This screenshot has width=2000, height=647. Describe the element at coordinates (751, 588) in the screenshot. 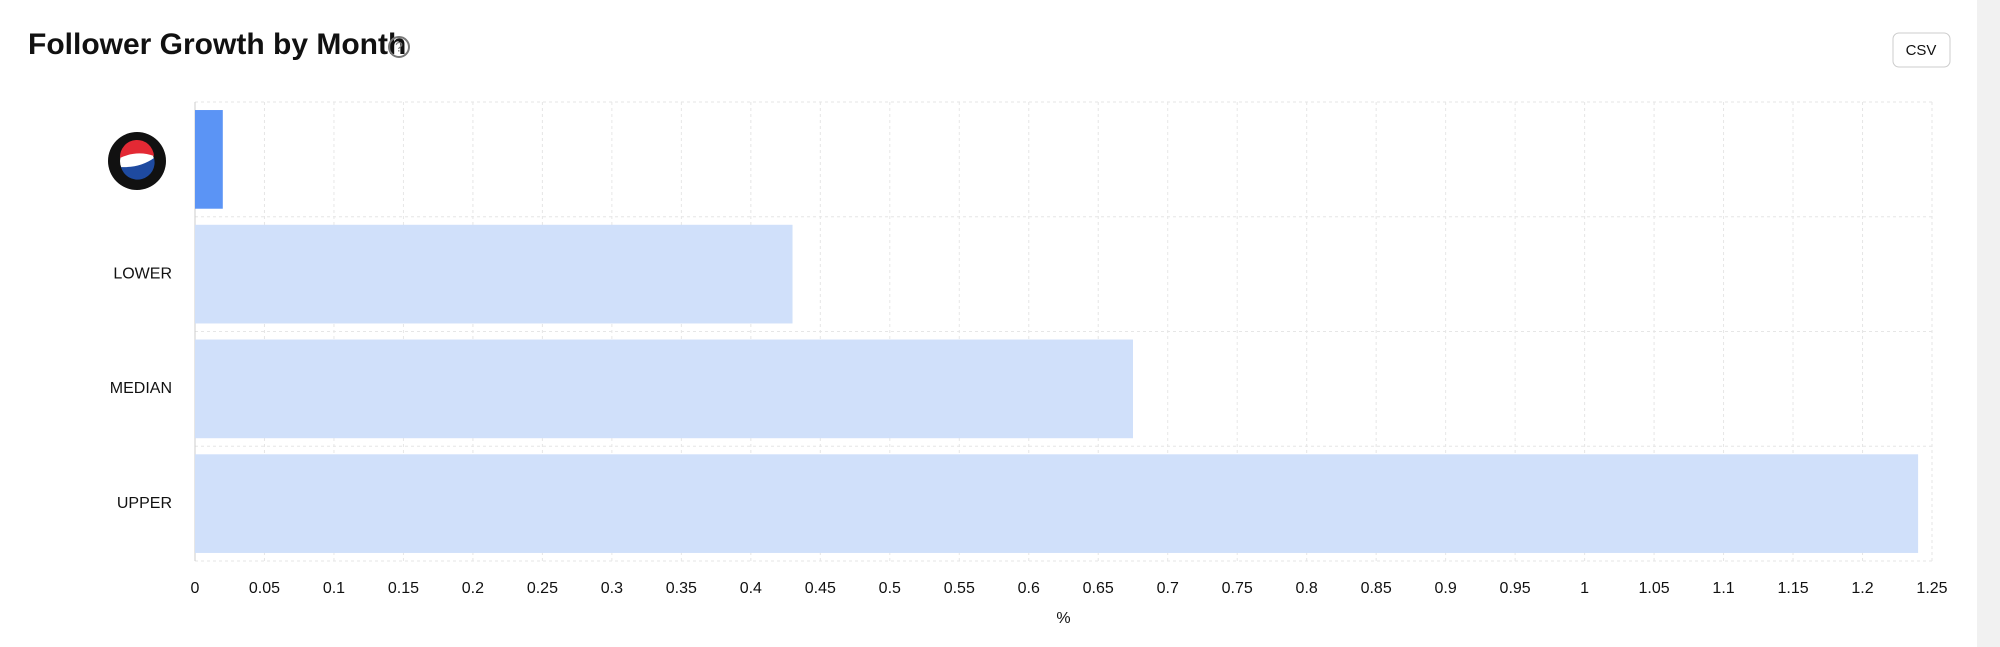

I see `x-tick-label: 0.4` at that location.